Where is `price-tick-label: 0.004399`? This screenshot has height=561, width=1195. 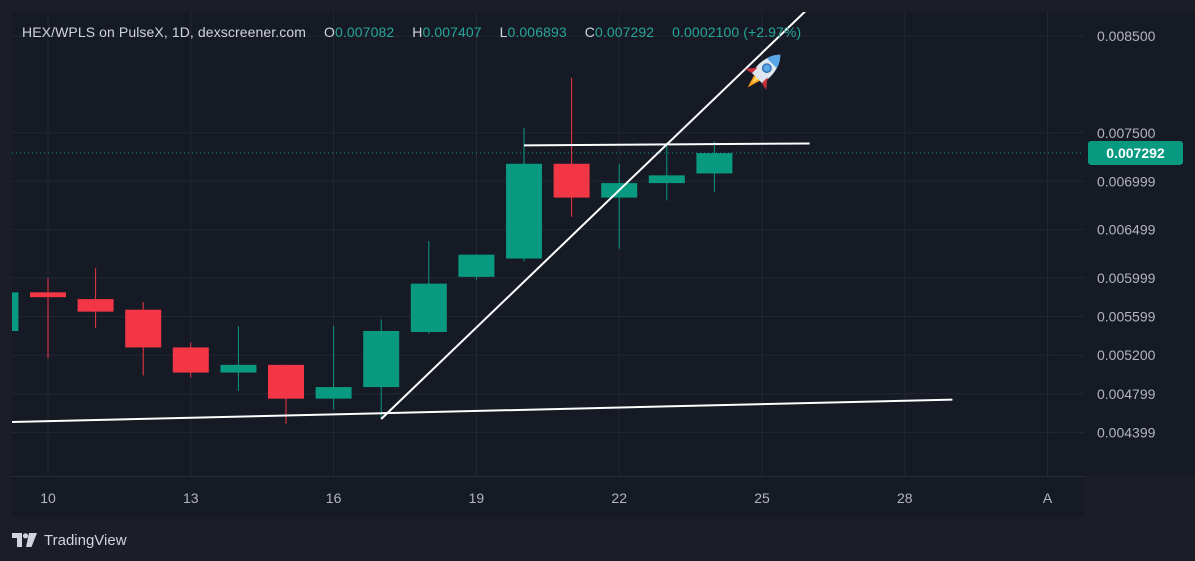
price-tick-label: 0.004399 is located at coordinates (1126, 433).